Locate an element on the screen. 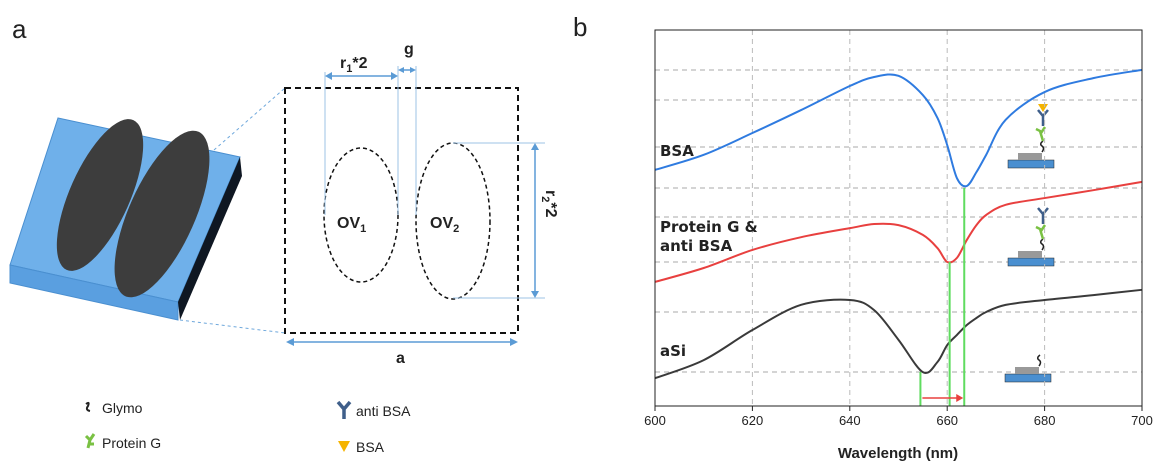 The width and height of the screenshot is (1157, 466). dimension-label: g is located at coordinates (409, 49).